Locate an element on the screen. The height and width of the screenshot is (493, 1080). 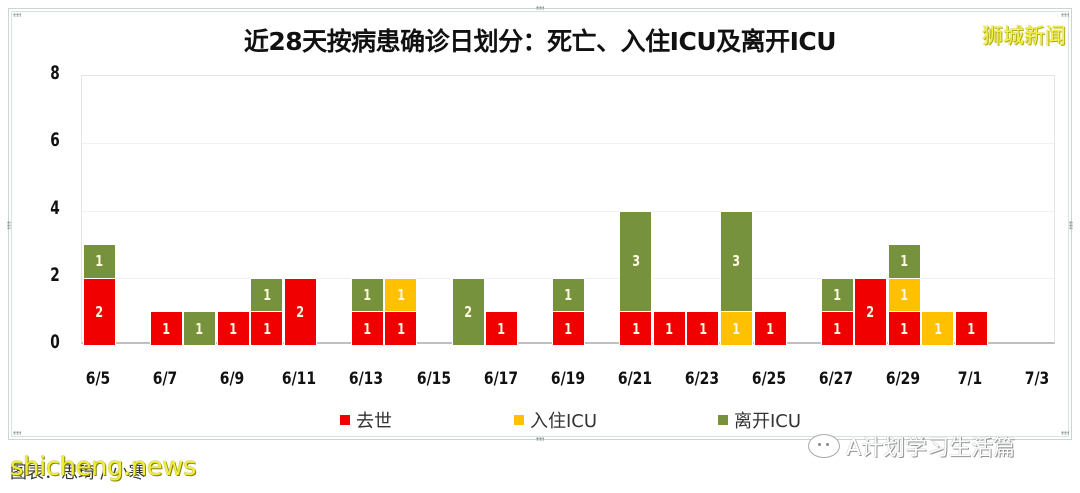
legend-label: 离开ICU is located at coordinates (768, 421).